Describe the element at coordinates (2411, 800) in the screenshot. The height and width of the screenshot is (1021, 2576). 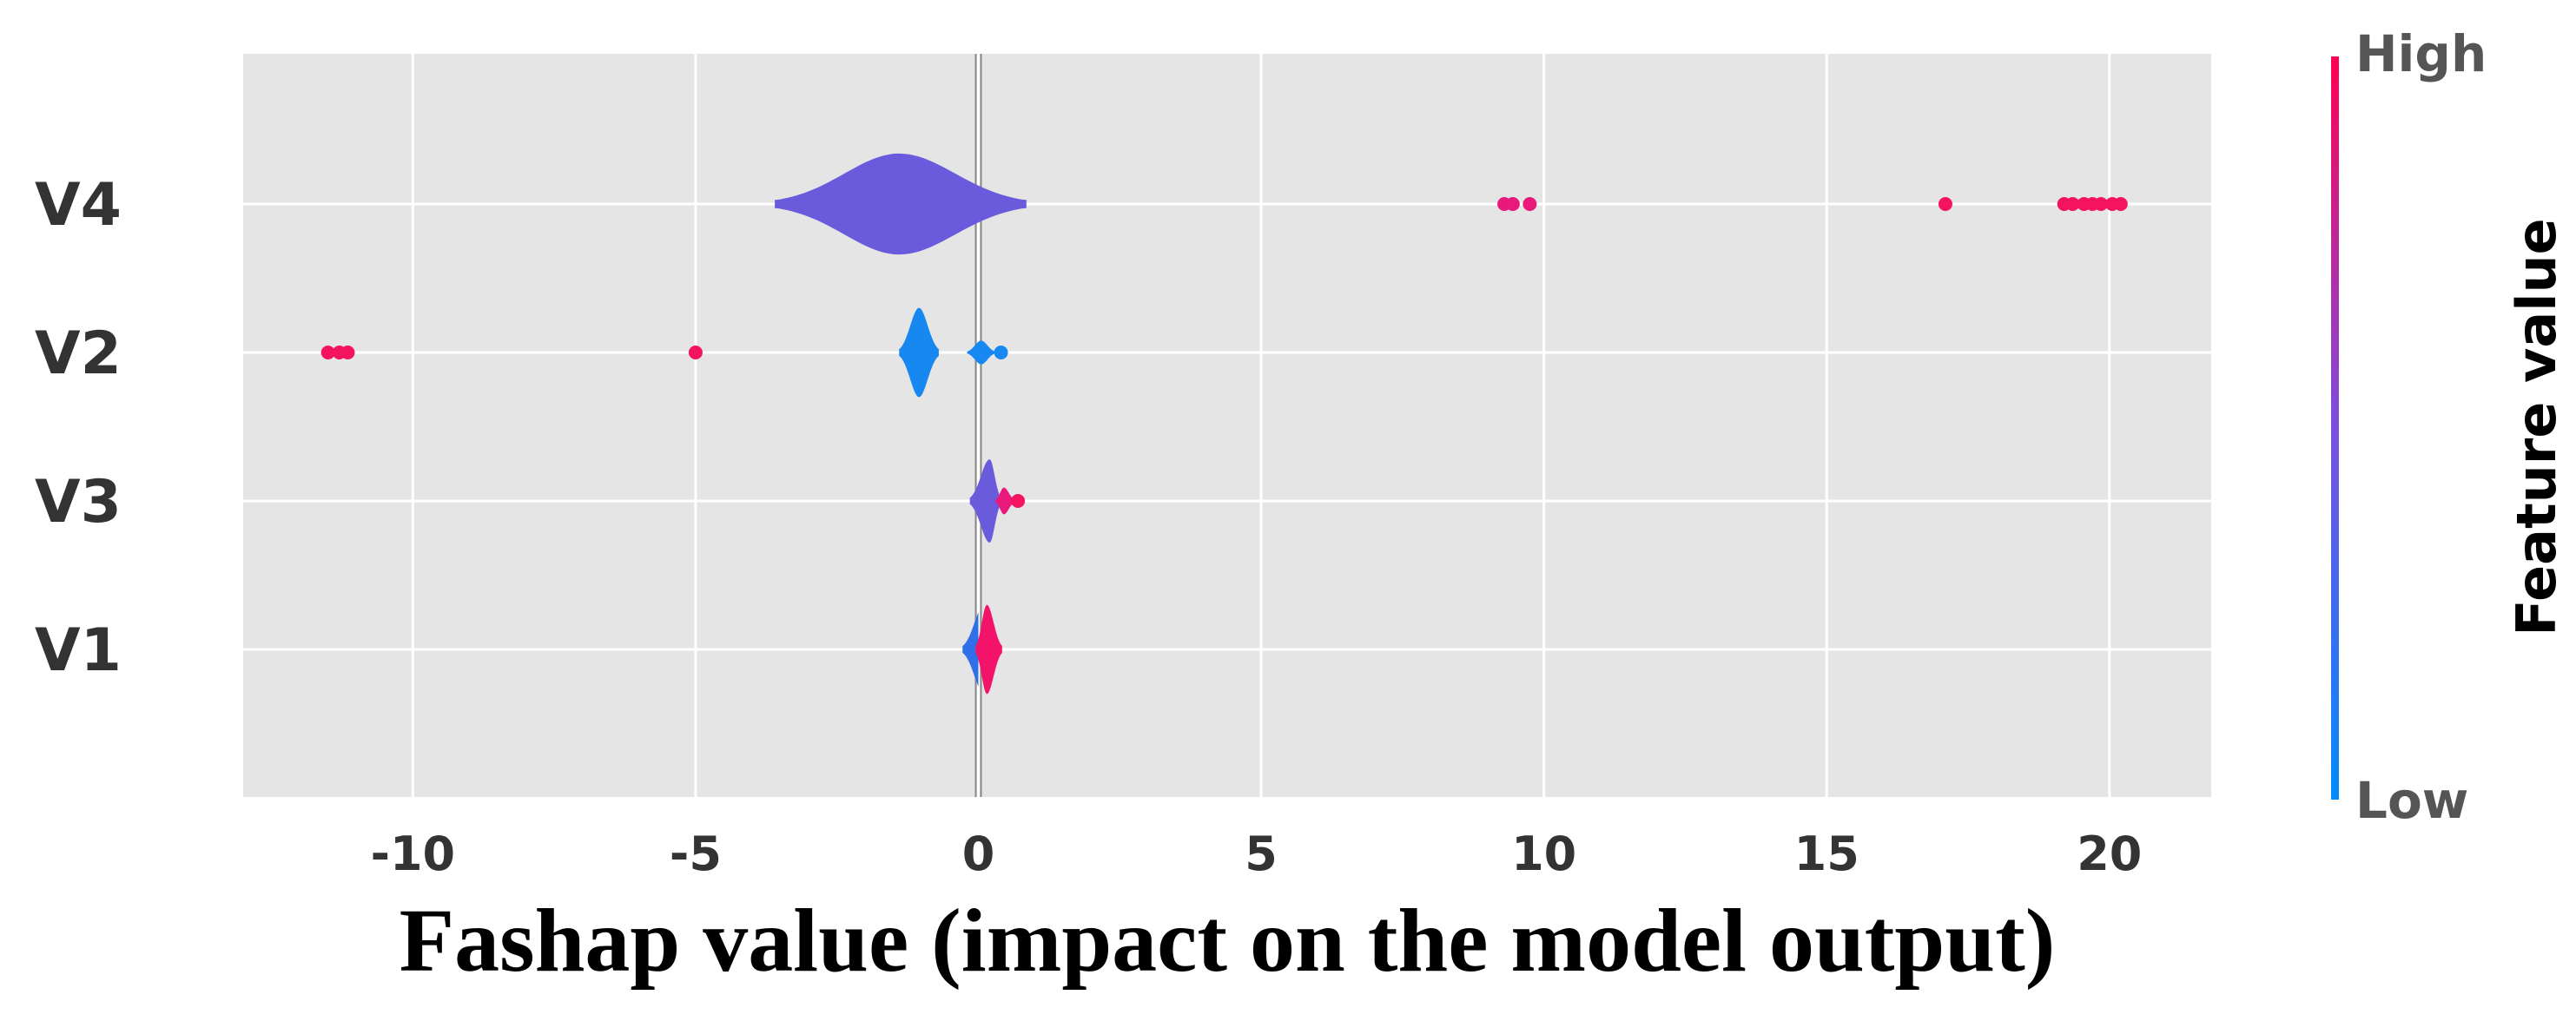
I see `colorbar-low-label: Low` at that location.